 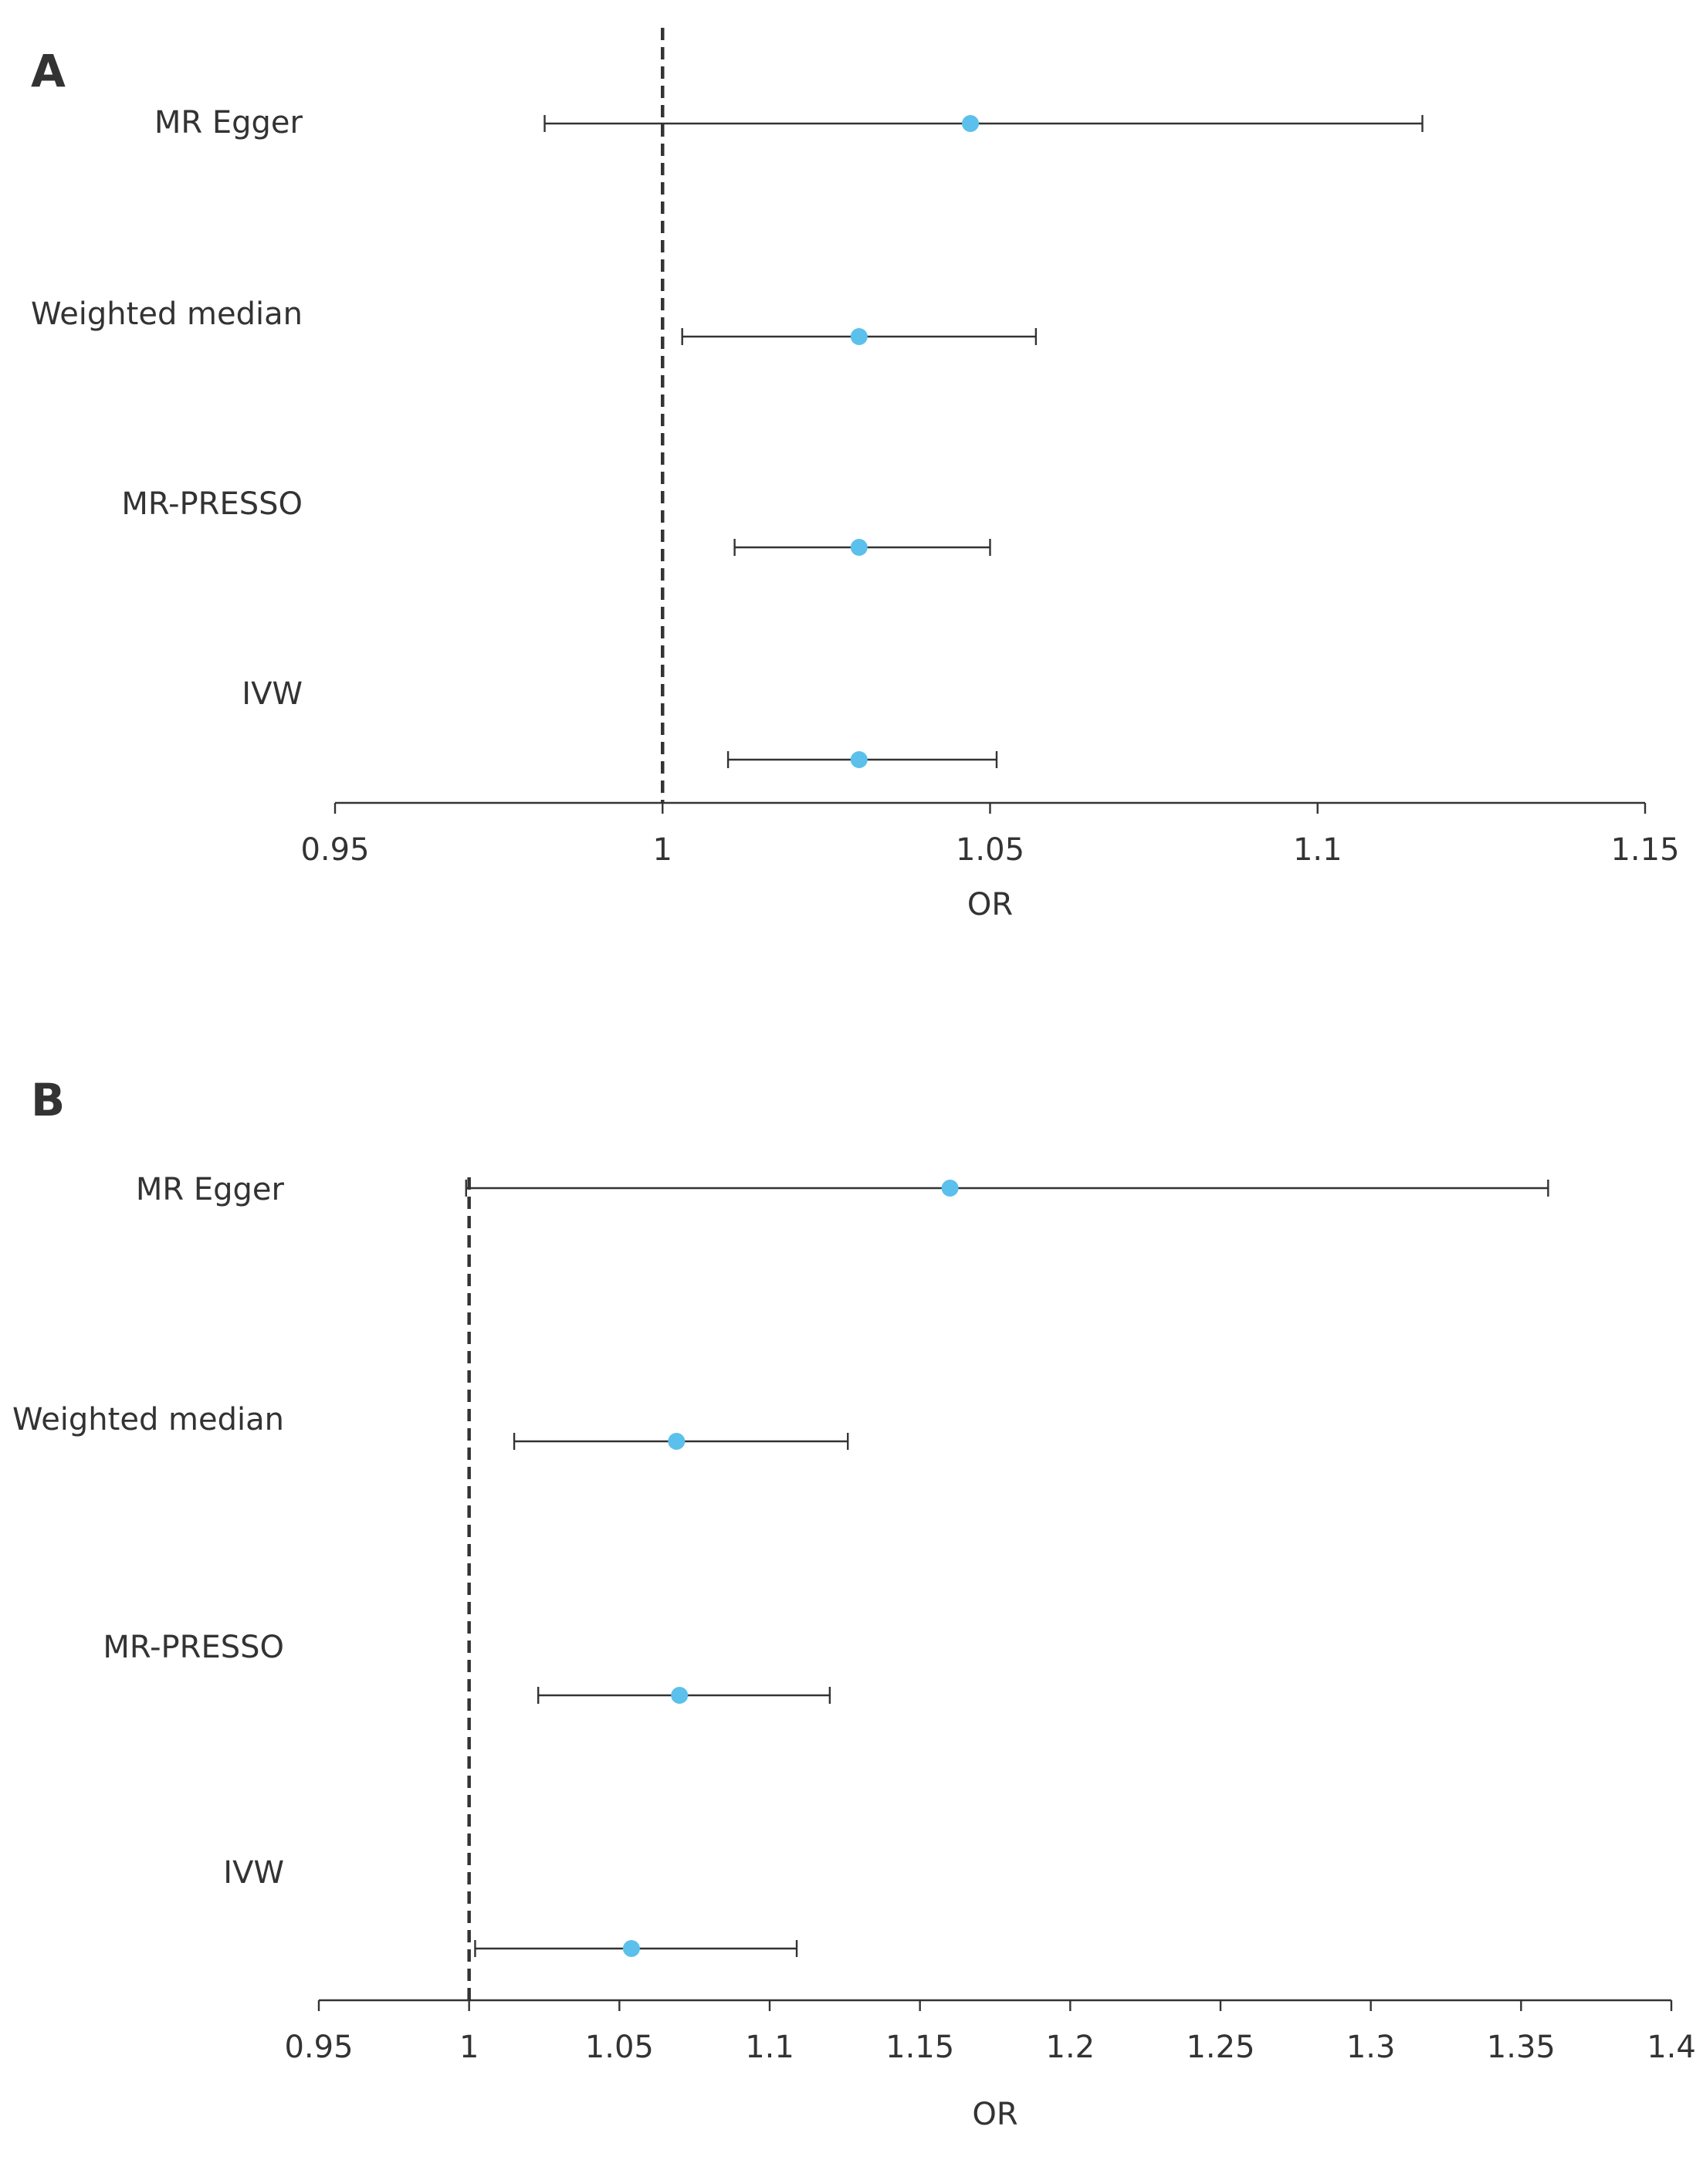 What do you see at coordinates (1371, 2047) in the screenshot?
I see `x-tick-label: 1.3` at bounding box center [1371, 2047].